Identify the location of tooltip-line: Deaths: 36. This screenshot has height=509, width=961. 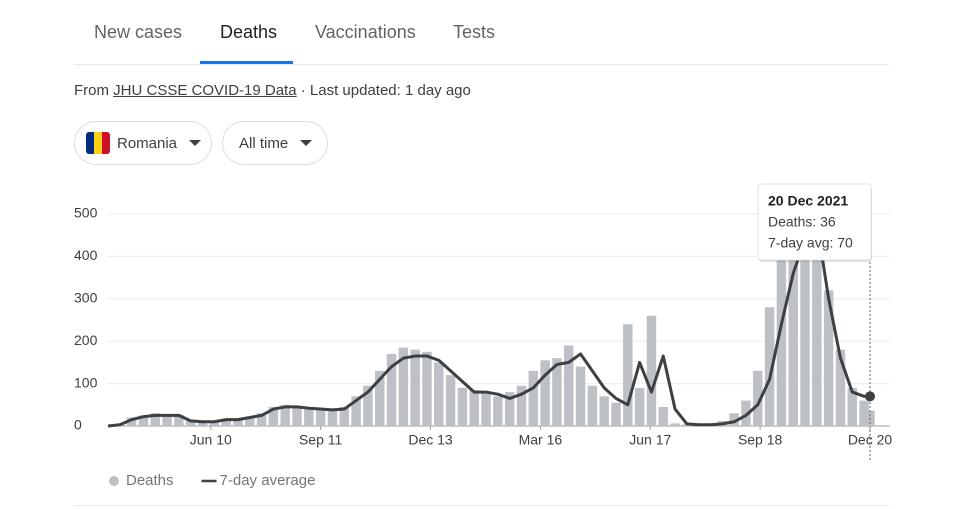
(802, 222).